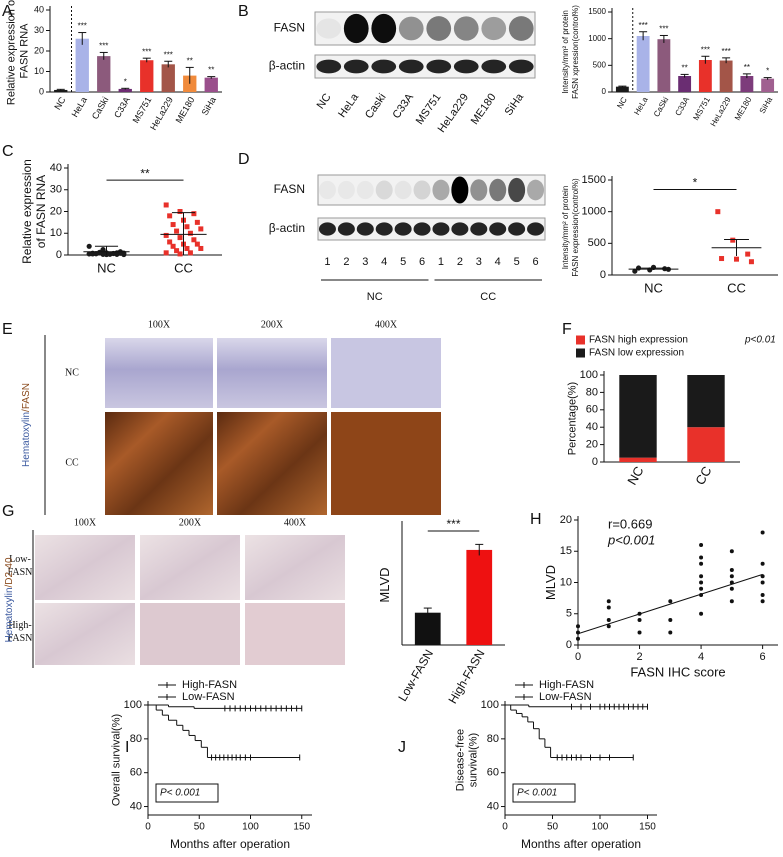 The height and width of the screenshot is (857, 783). Describe the element at coordinates (122, 107) in the screenshot. I see `x-tick-label: C33A` at that location.